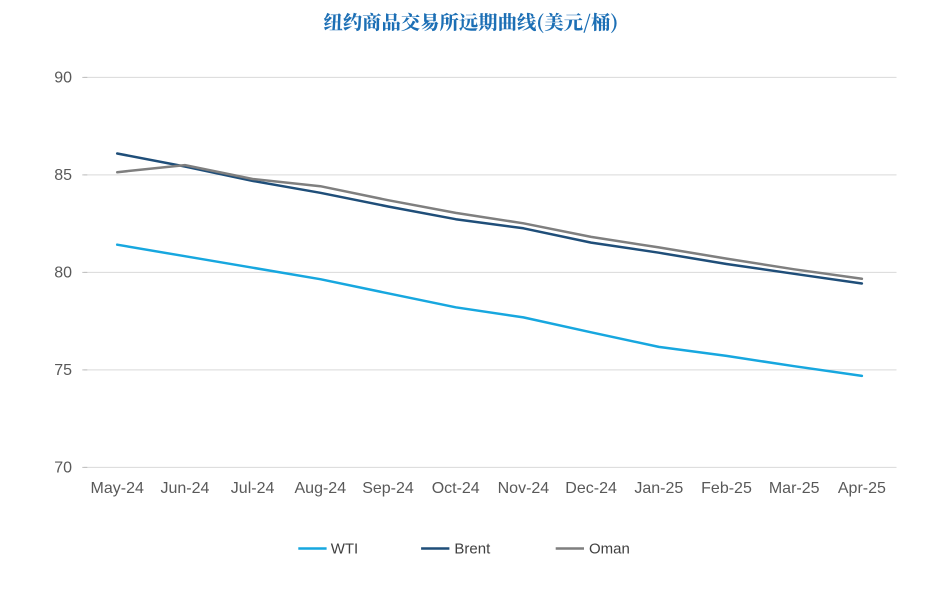  I want to click on svg-text: Oct-24, so click(456, 488).